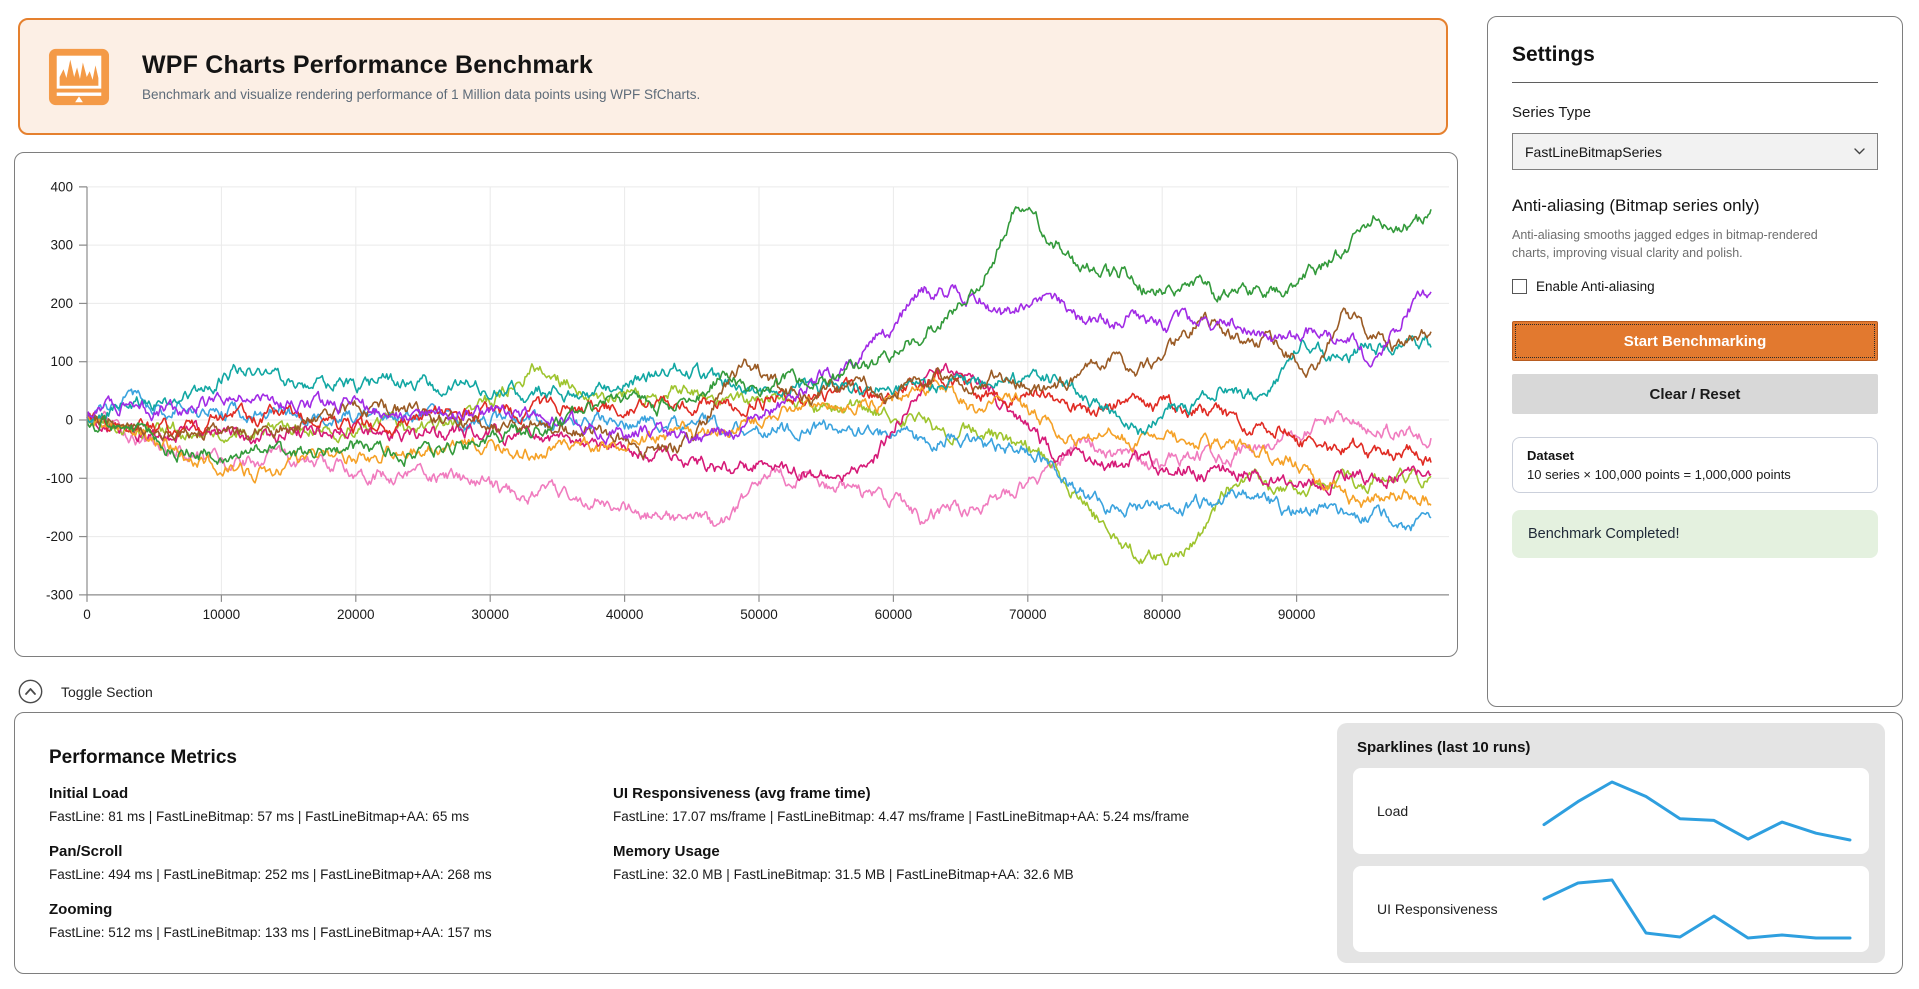 This screenshot has height=989, width=1919. What do you see at coordinates (81, 909) in the screenshot?
I see `metric-label: Zooming` at bounding box center [81, 909].